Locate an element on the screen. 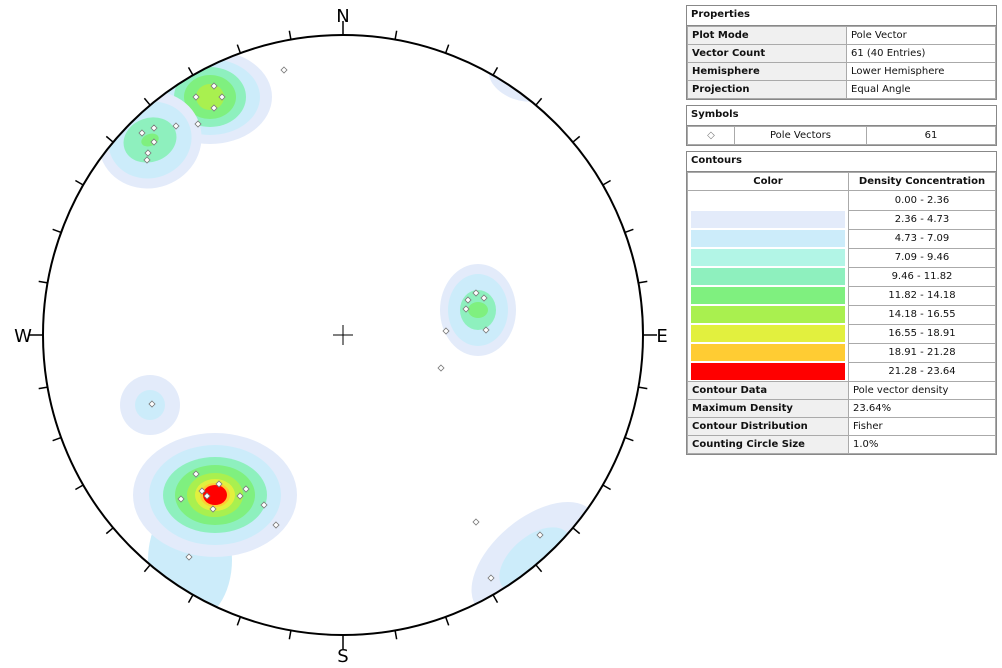 The height and width of the screenshot is (668, 1002). key: Contour Data is located at coordinates (768, 390).